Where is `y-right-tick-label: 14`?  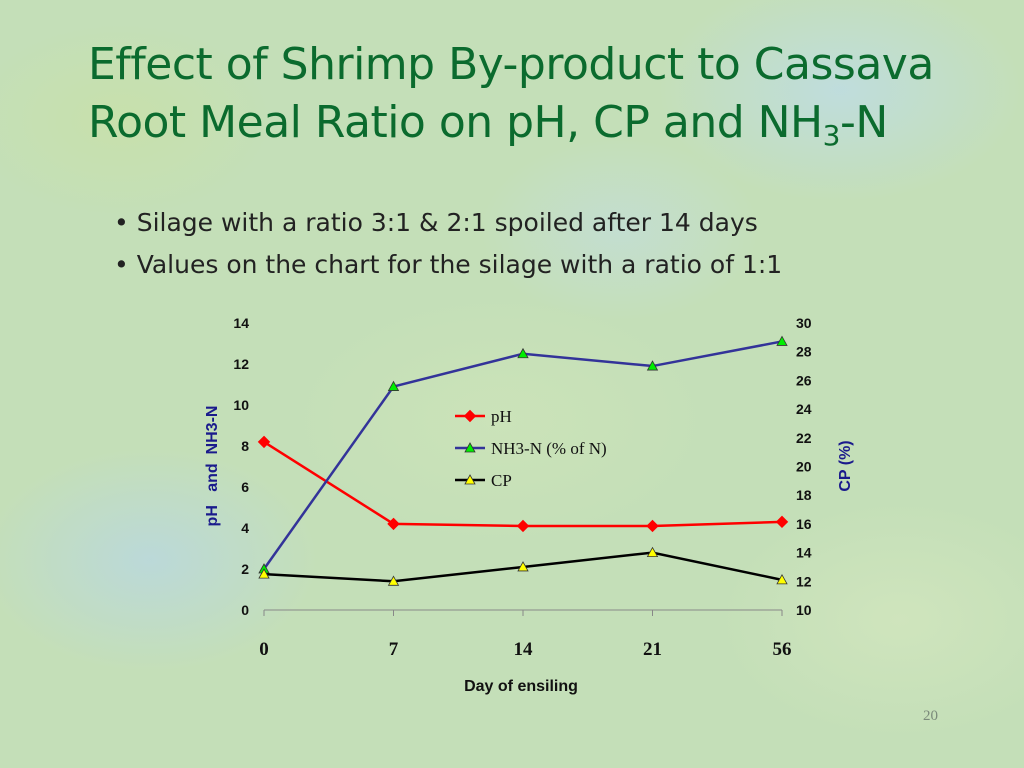 y-right-tick-label: 14 is located at coordinates (804, 553).